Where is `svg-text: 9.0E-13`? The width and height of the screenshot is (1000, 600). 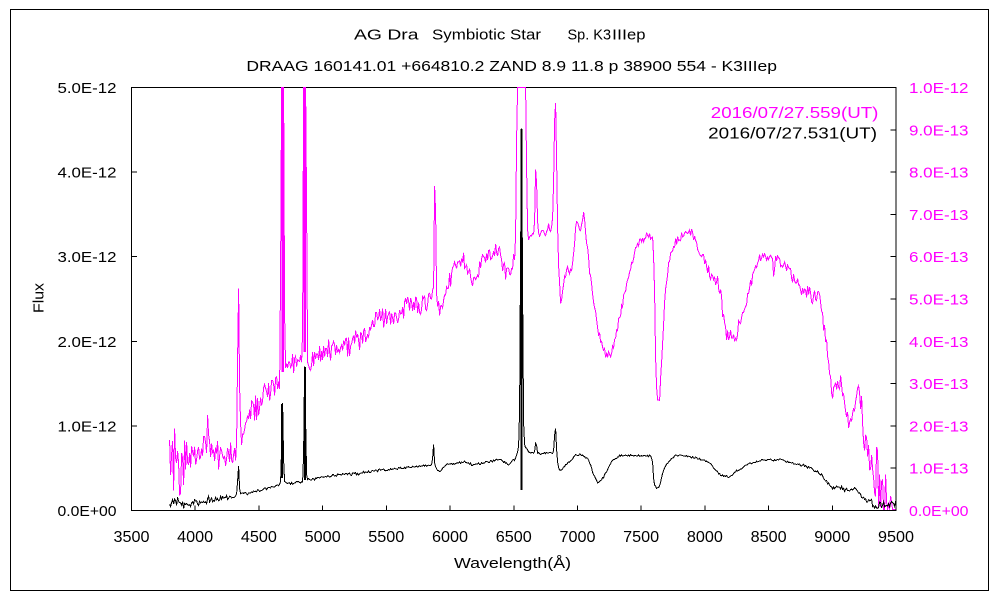
svg-text: 9.0E-13 is located at coordinates (939, 130).